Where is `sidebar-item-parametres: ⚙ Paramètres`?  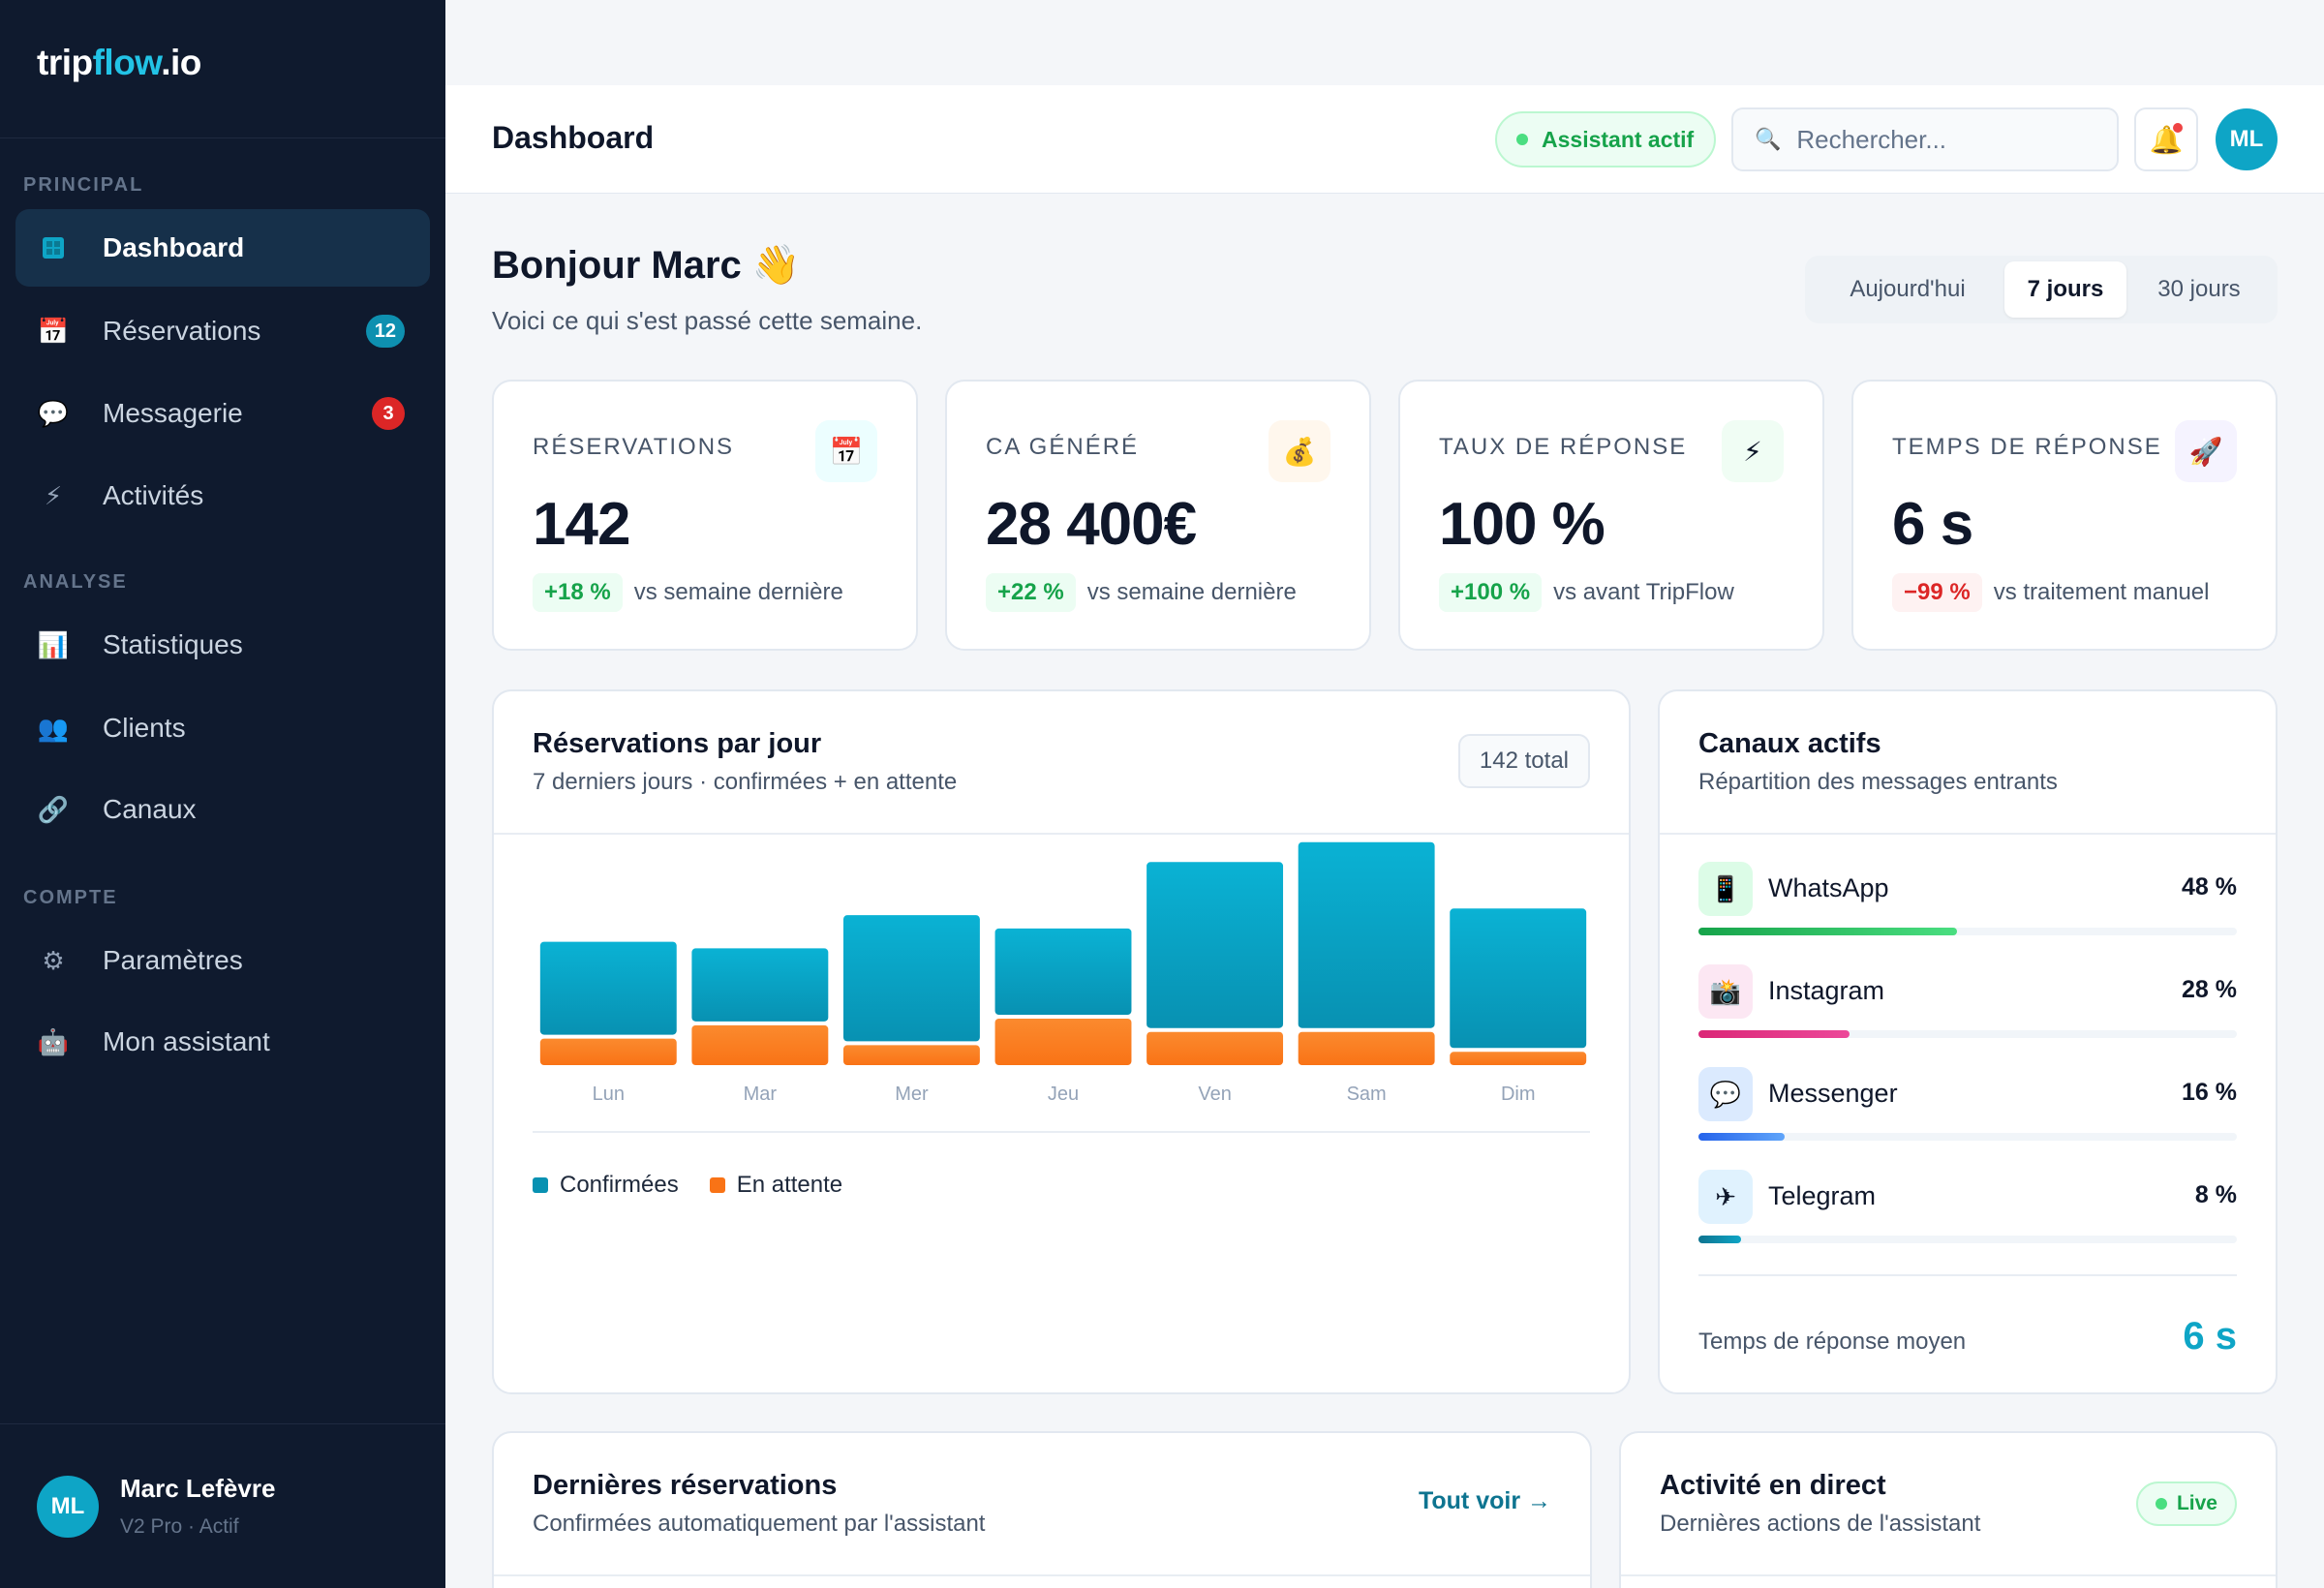
sidebar-item-parametres: ⚙ Paramètres is located at coordinates (223, 960).